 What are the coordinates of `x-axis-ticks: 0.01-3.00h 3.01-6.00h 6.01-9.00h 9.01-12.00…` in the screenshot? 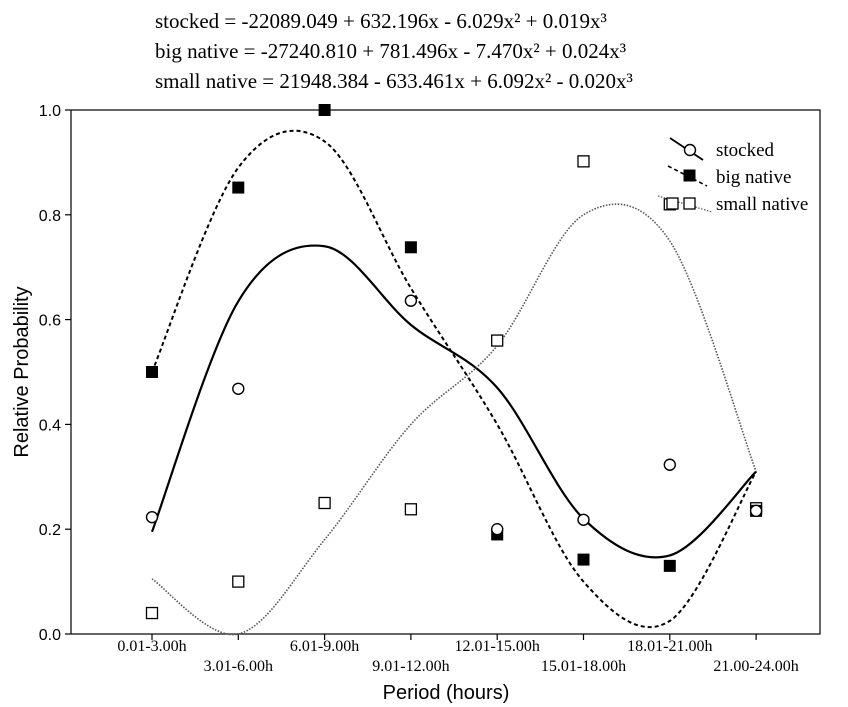 It's located at (458, 654).